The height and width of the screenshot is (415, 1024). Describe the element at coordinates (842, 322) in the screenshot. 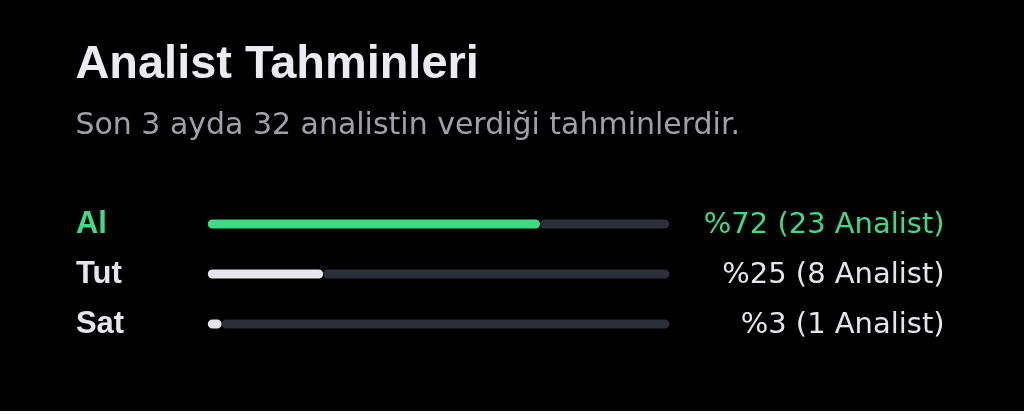

I see `data-label: %3 (1 Analist)` at that location.